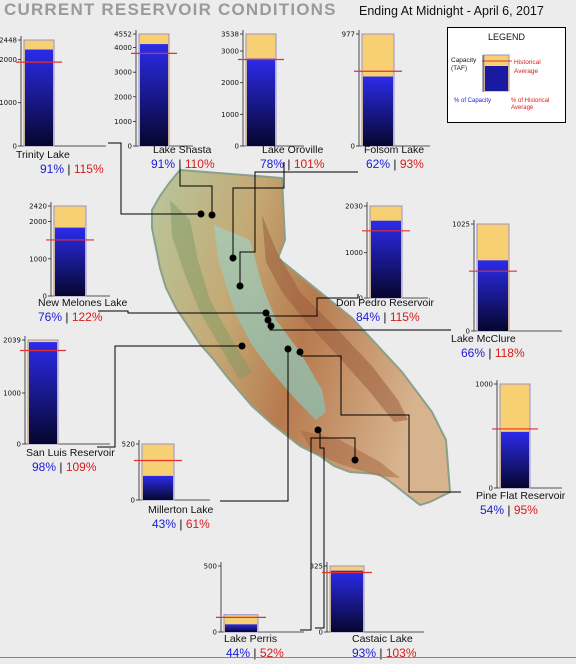 The width and height of the screenshot is (576, 664). Describe the element at coordinates (464, 64) in the screenshot. I see `legend-capacity-label: Capacity (TAF)` at that location.